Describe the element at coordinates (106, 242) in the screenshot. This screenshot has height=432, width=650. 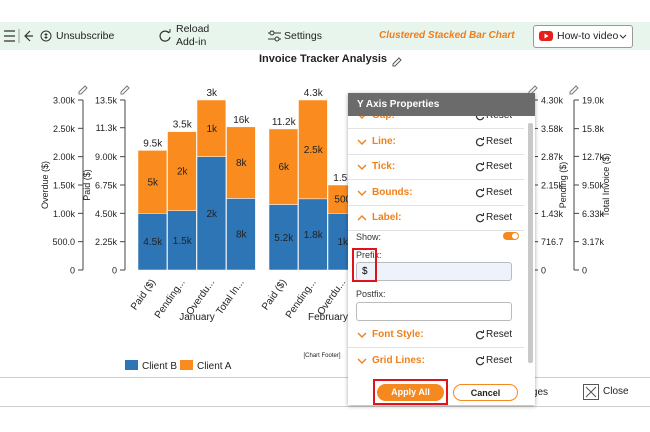
I see `y-tick-label: 2.25k` at that location.